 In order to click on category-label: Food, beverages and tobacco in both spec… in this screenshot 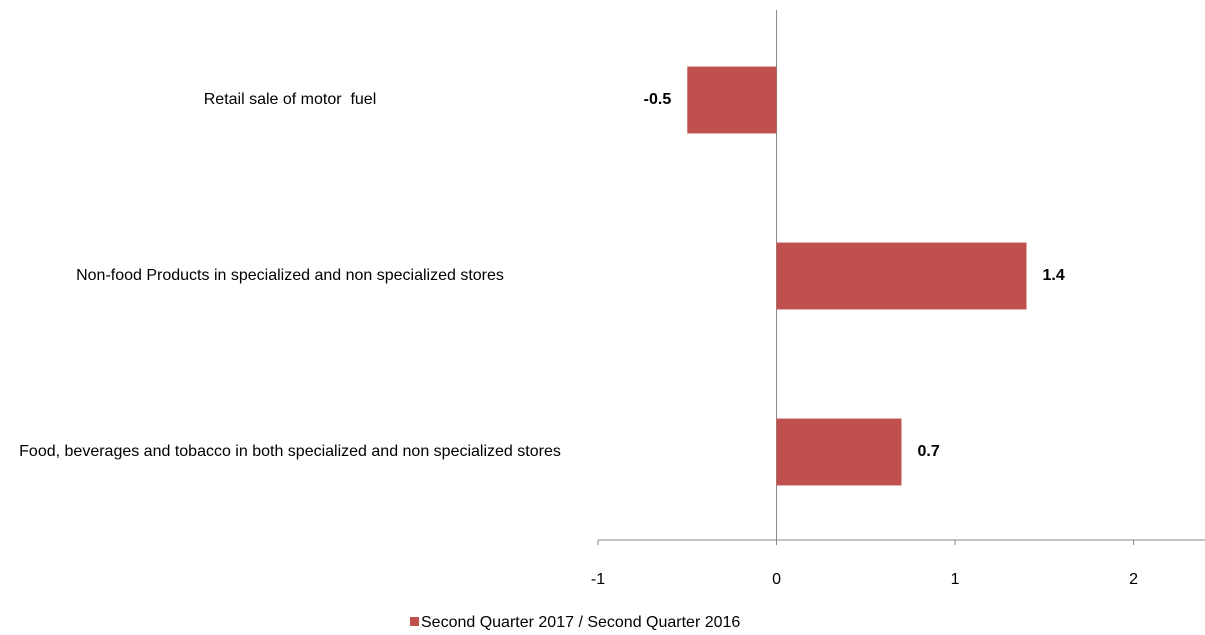, I will do `click(290, 451)`.